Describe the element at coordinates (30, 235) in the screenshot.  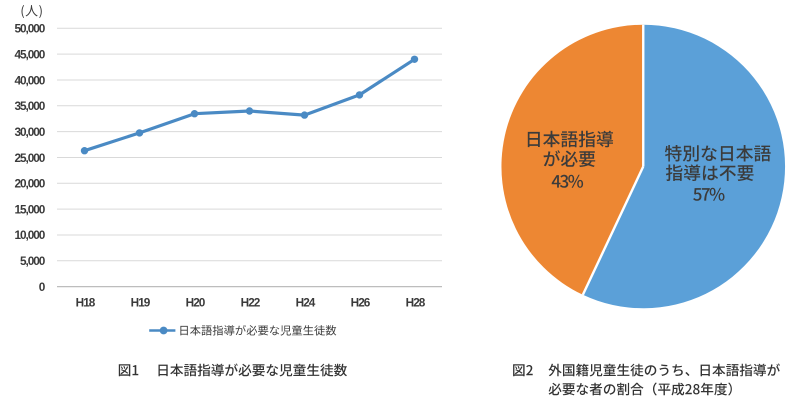
I see `svg-text: 10,000` at that location.